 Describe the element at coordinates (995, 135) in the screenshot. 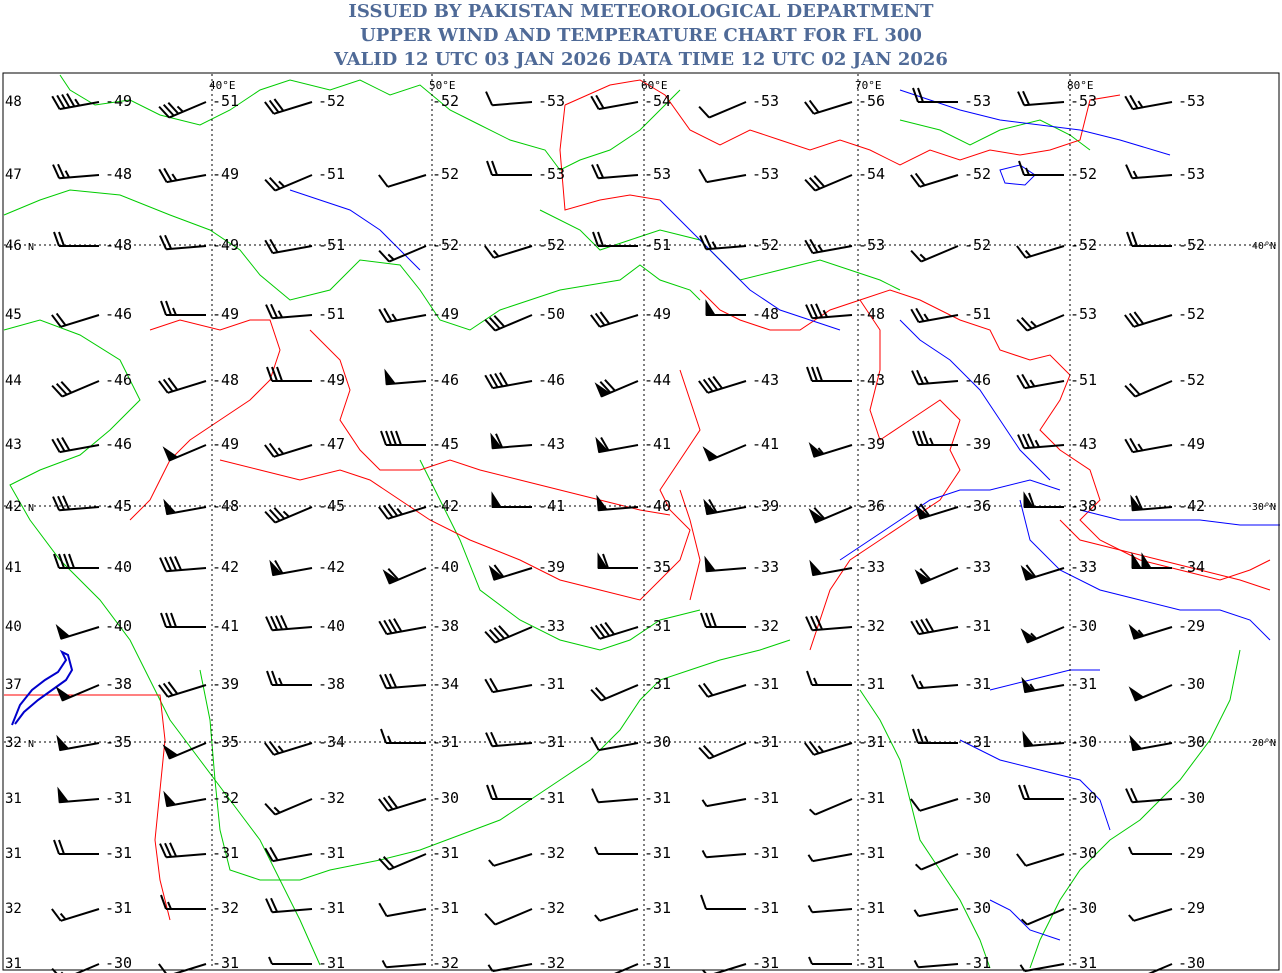

I see `coastline` at that location.